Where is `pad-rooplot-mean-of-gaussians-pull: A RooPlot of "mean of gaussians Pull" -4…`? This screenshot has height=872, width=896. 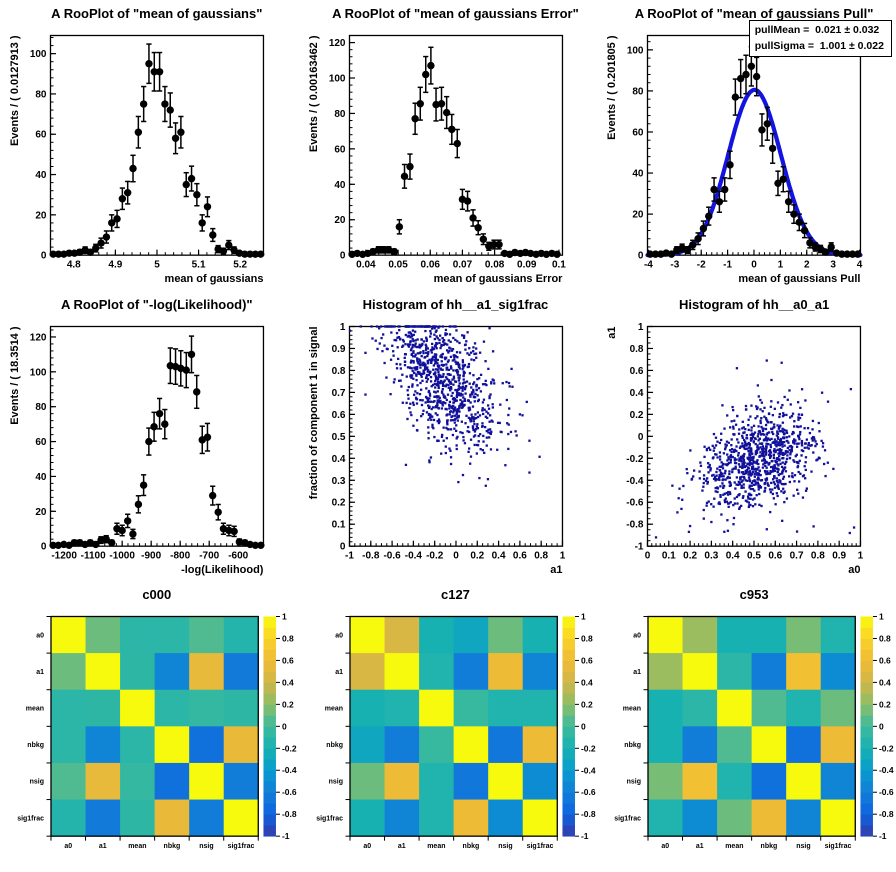
pad-rooplot-mean-of-gaussians-pull: A RooPlot of "mean of gaussians Pull" -4… is located at coordinates (746, 145).